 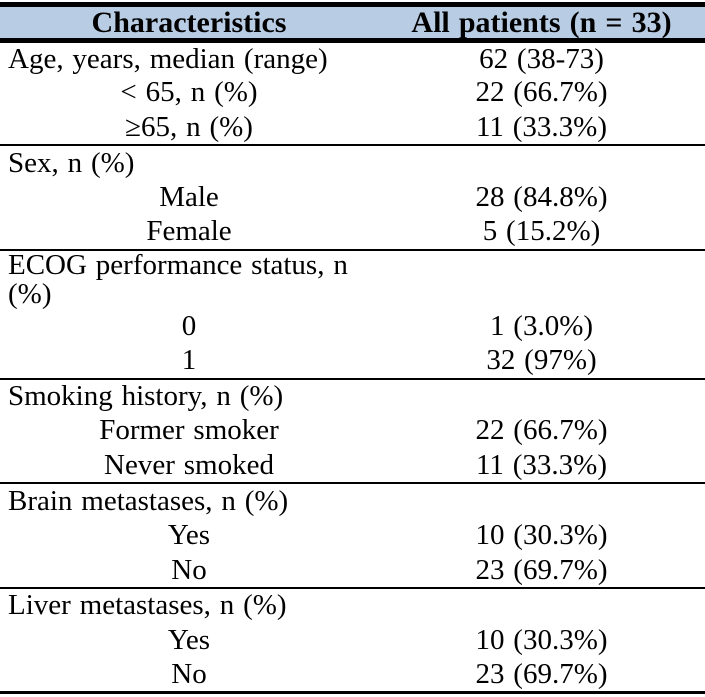 I want to click on row-label: Sex, n (%), so click(x=189, y=162).